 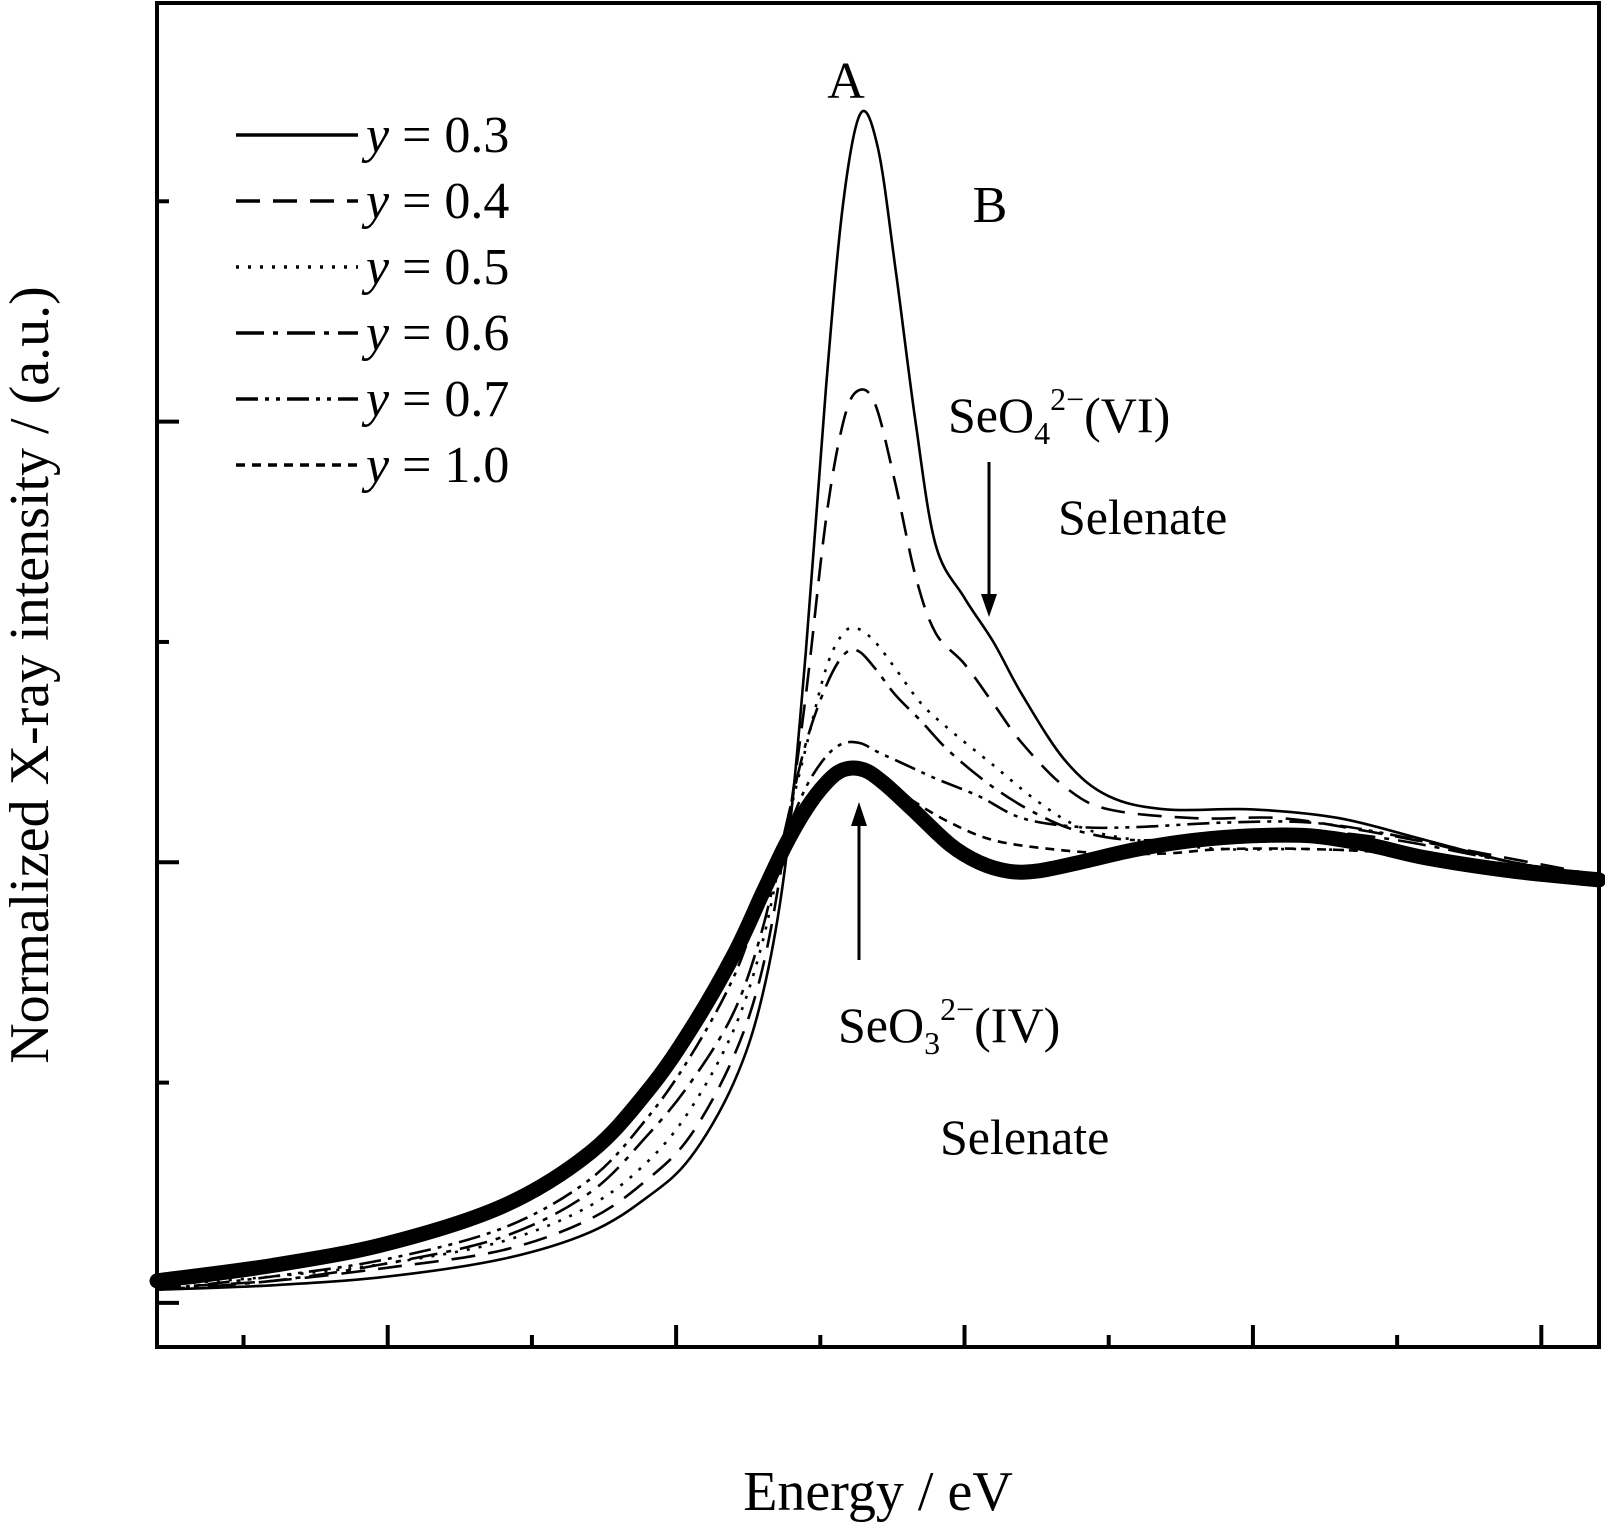 I want to click on legend-value: 0.7, so click(x=476, y=399).